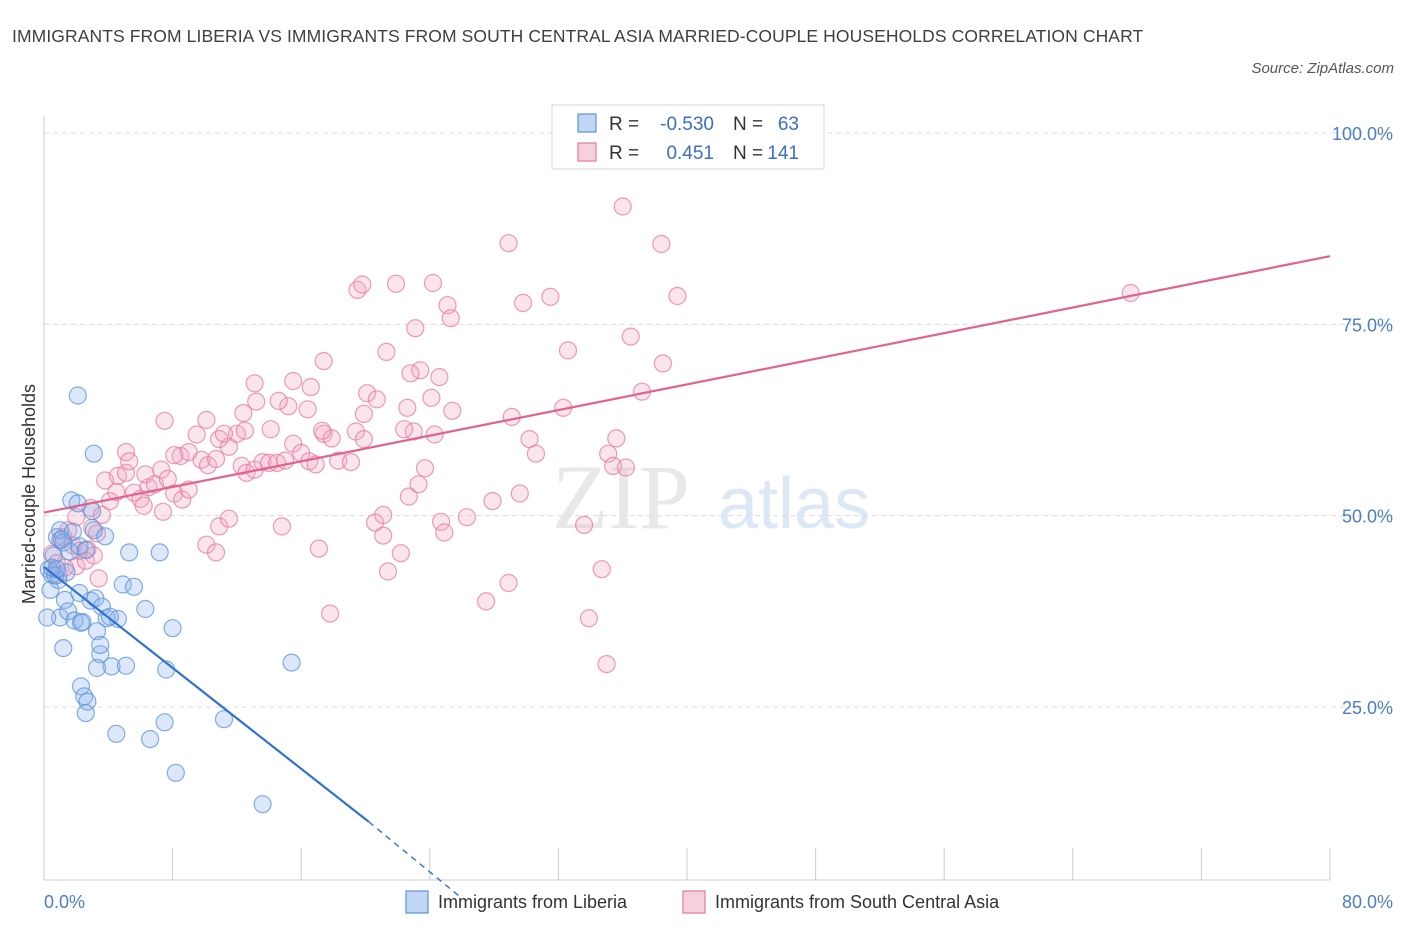  What do you see at coordinates (64, 902) in the screenshot?
I see `x-tick-label-min: 0.0%` at bounding box center [64, 902].